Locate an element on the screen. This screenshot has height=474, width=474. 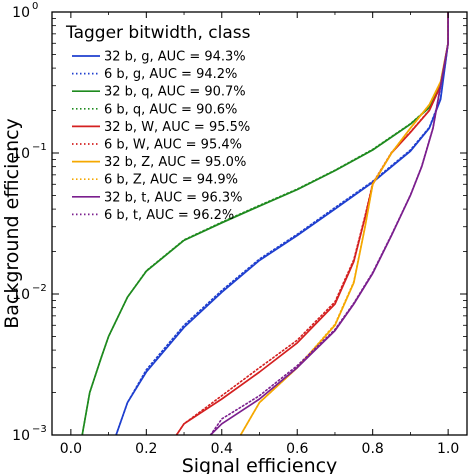
x-tick-label-3: 0.6 is located at coordinates (297, 449).